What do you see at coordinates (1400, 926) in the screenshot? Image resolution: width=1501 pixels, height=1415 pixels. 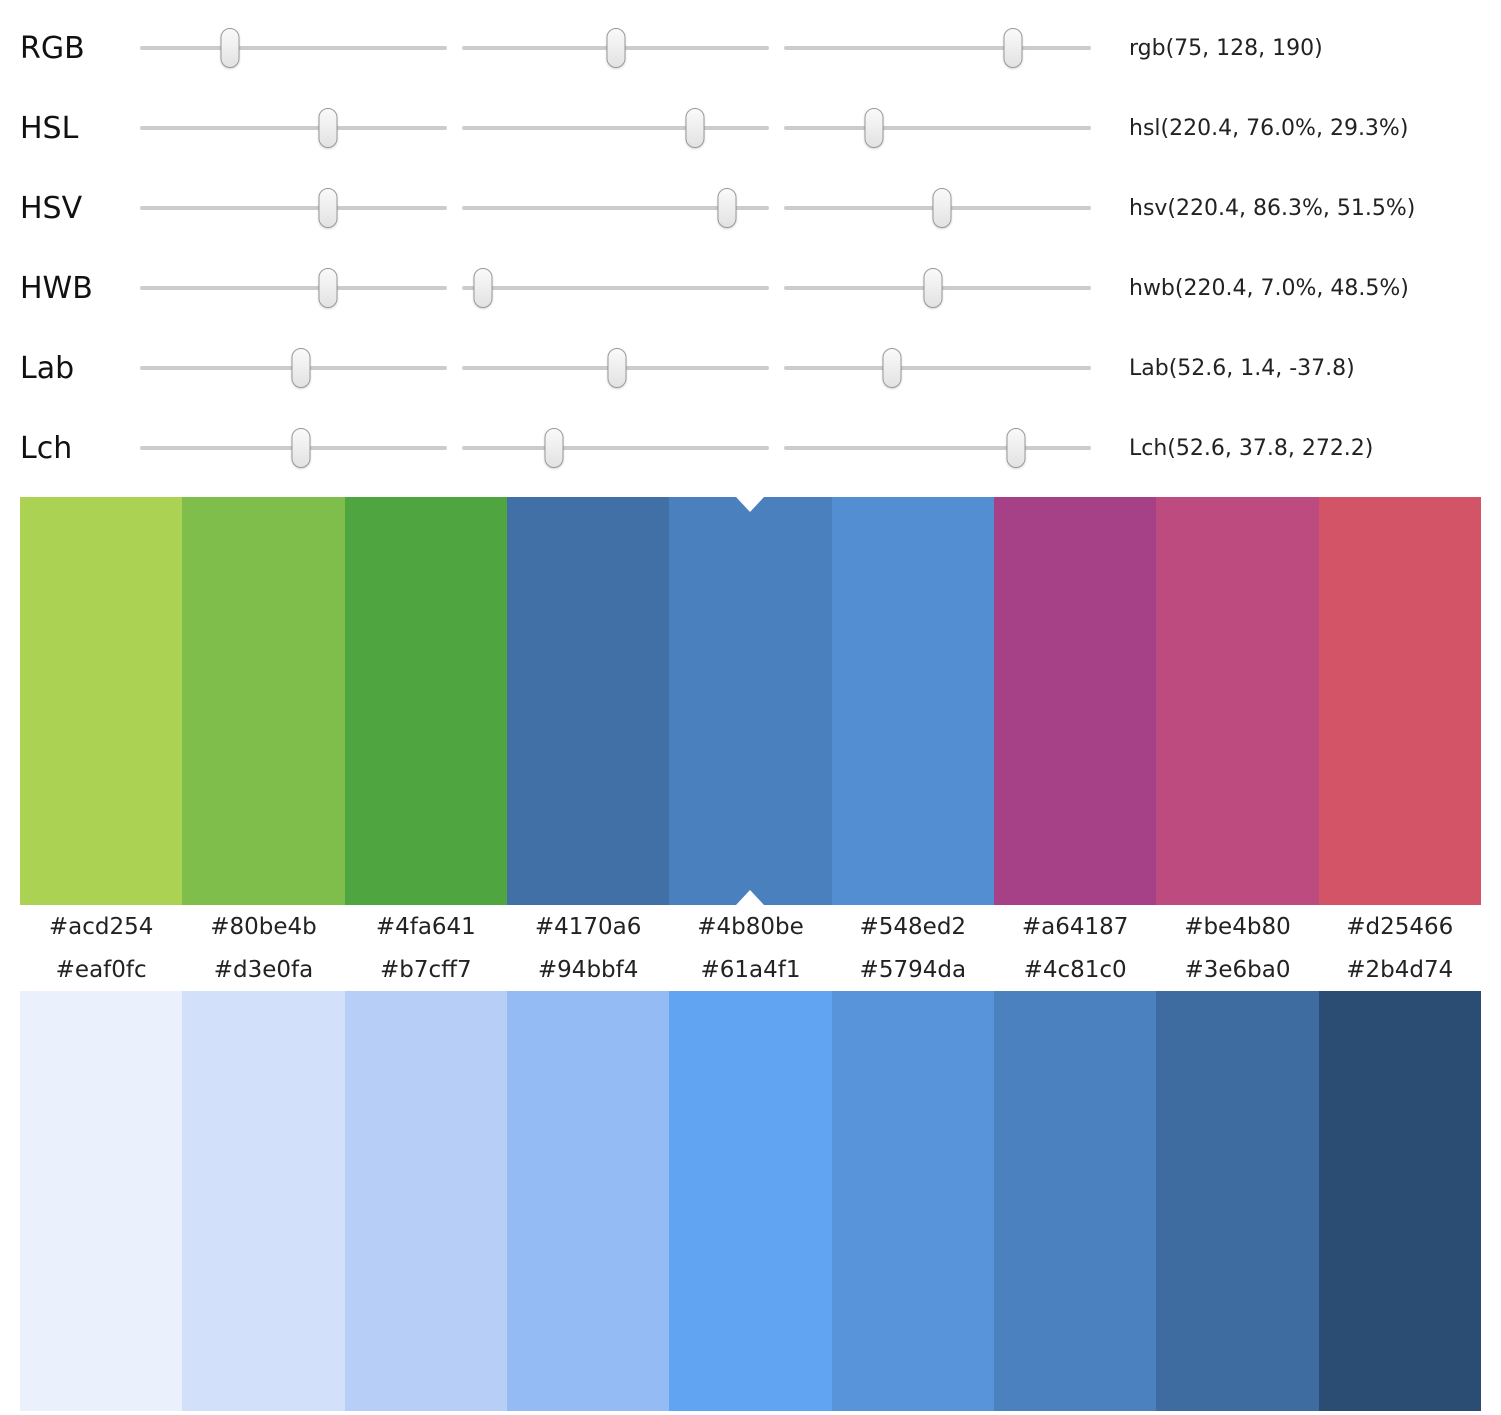 I see `swatch-label-d25466: #d25466` at bounding box center [1400, 926].